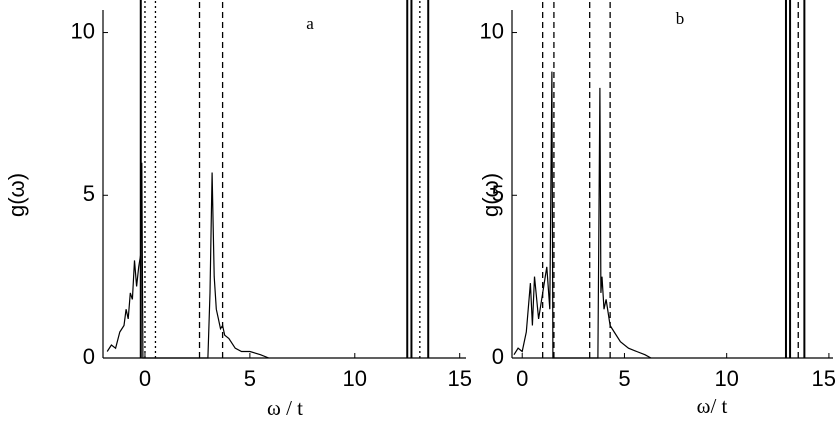  Describe the element at coordinates (285, 408) in the screenshot. I see `x-axis-label: ω / t` at that location.